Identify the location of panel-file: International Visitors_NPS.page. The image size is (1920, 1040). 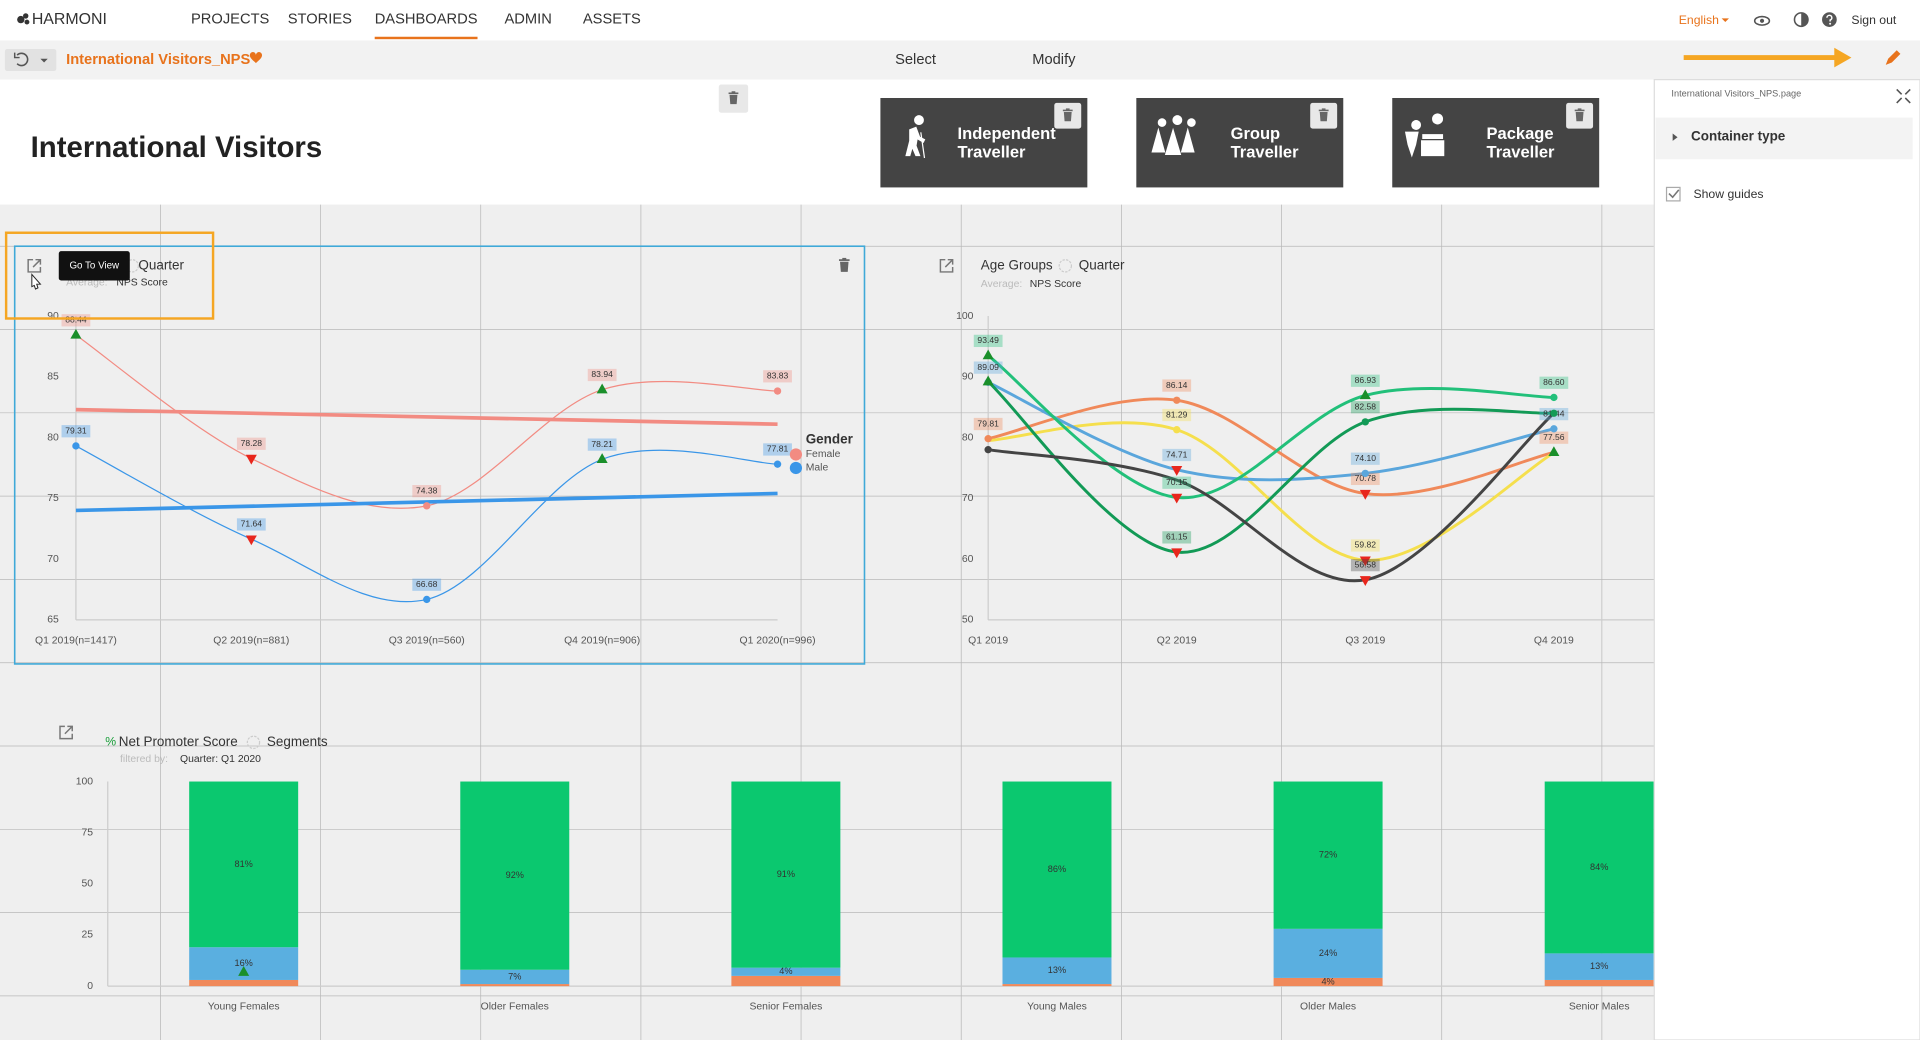
(1736, 94).